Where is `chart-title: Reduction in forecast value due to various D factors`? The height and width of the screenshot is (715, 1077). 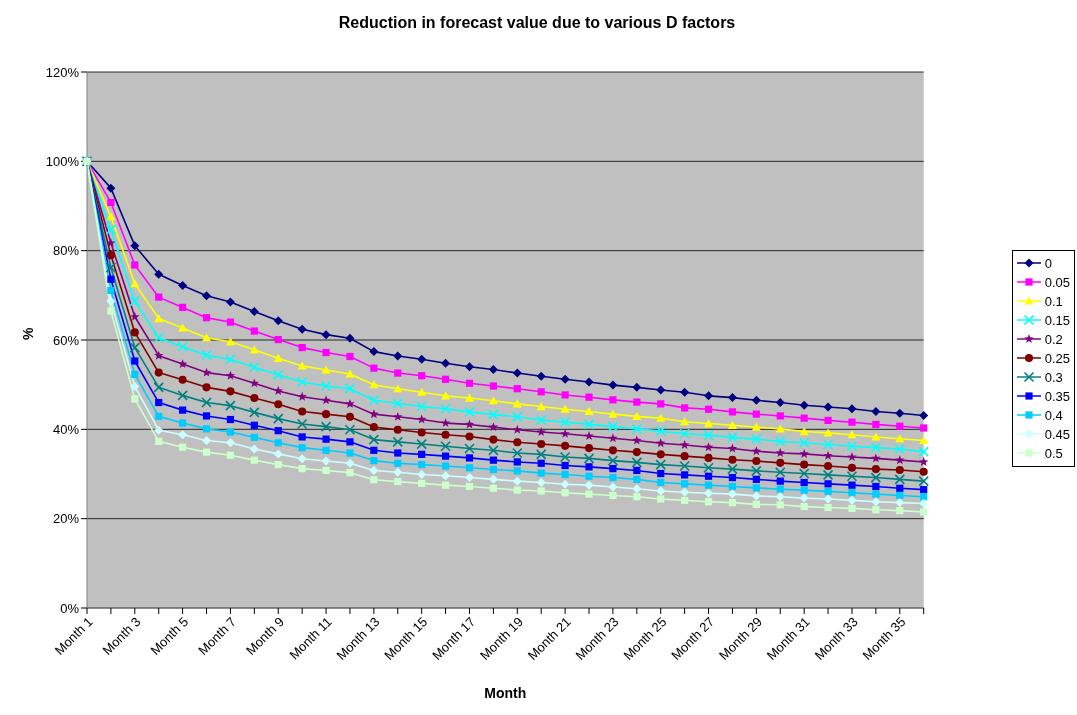
chart-title: Reduction in forecast value due to various D factors is located at coordinates (537, 23).